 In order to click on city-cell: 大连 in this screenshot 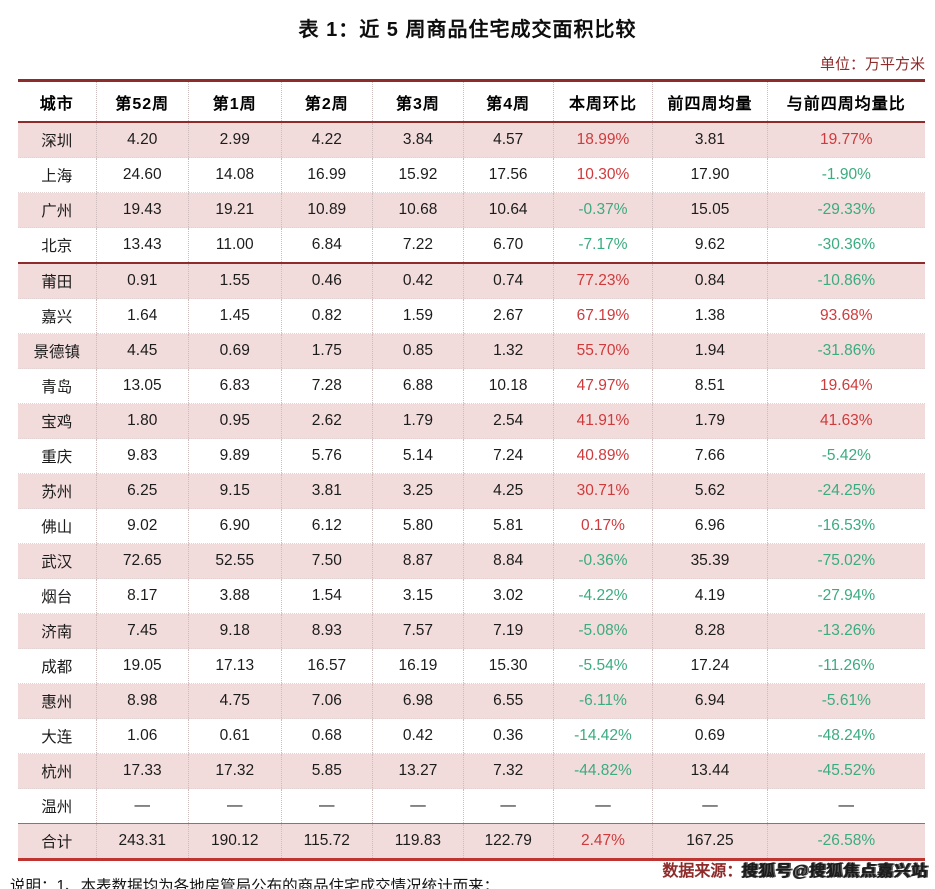, I will do `click(57, 736)`.